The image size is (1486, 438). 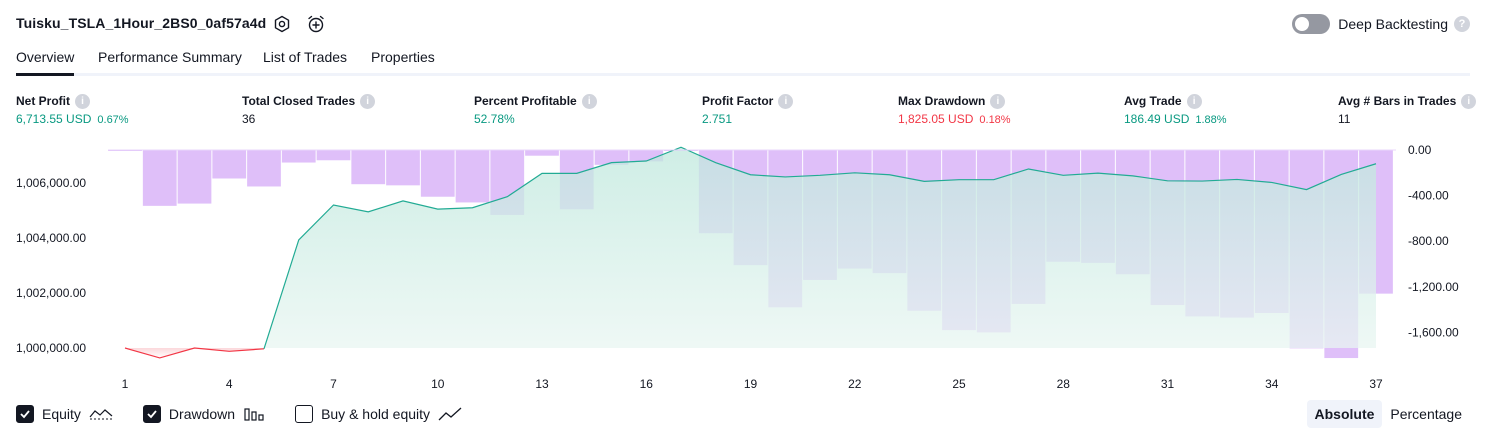 What do you see at coordinates (1157, 119) in the screenshot?
I see `metric-value: 186.49 USD` at bounding box center [1157, 119].